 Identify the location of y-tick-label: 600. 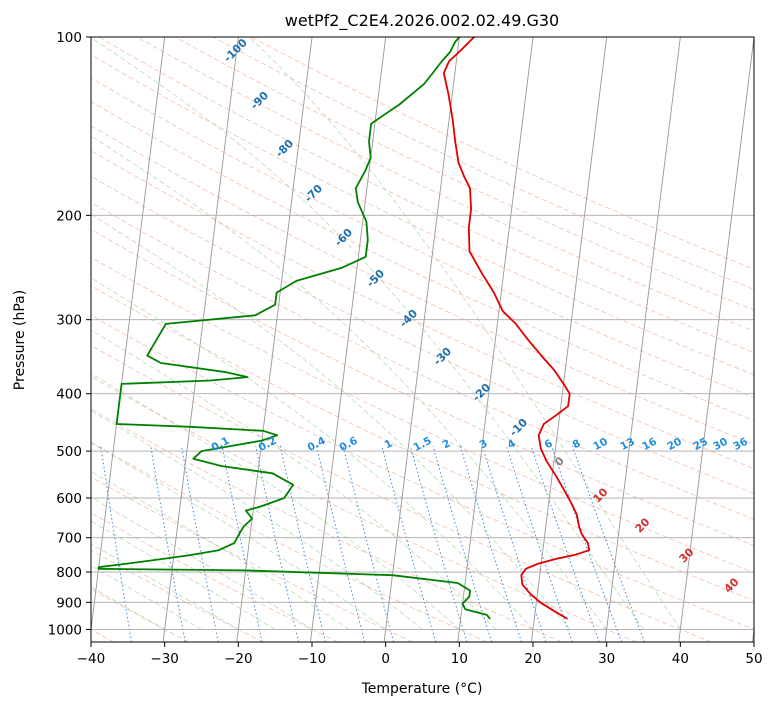
(69, 499).